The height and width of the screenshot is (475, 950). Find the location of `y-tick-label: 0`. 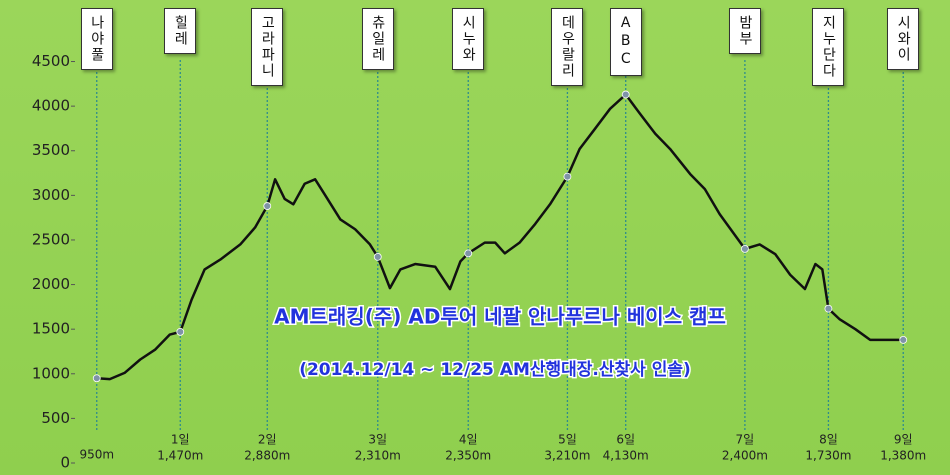

y-tick-label: 0 is located at coordinates (65, 463).